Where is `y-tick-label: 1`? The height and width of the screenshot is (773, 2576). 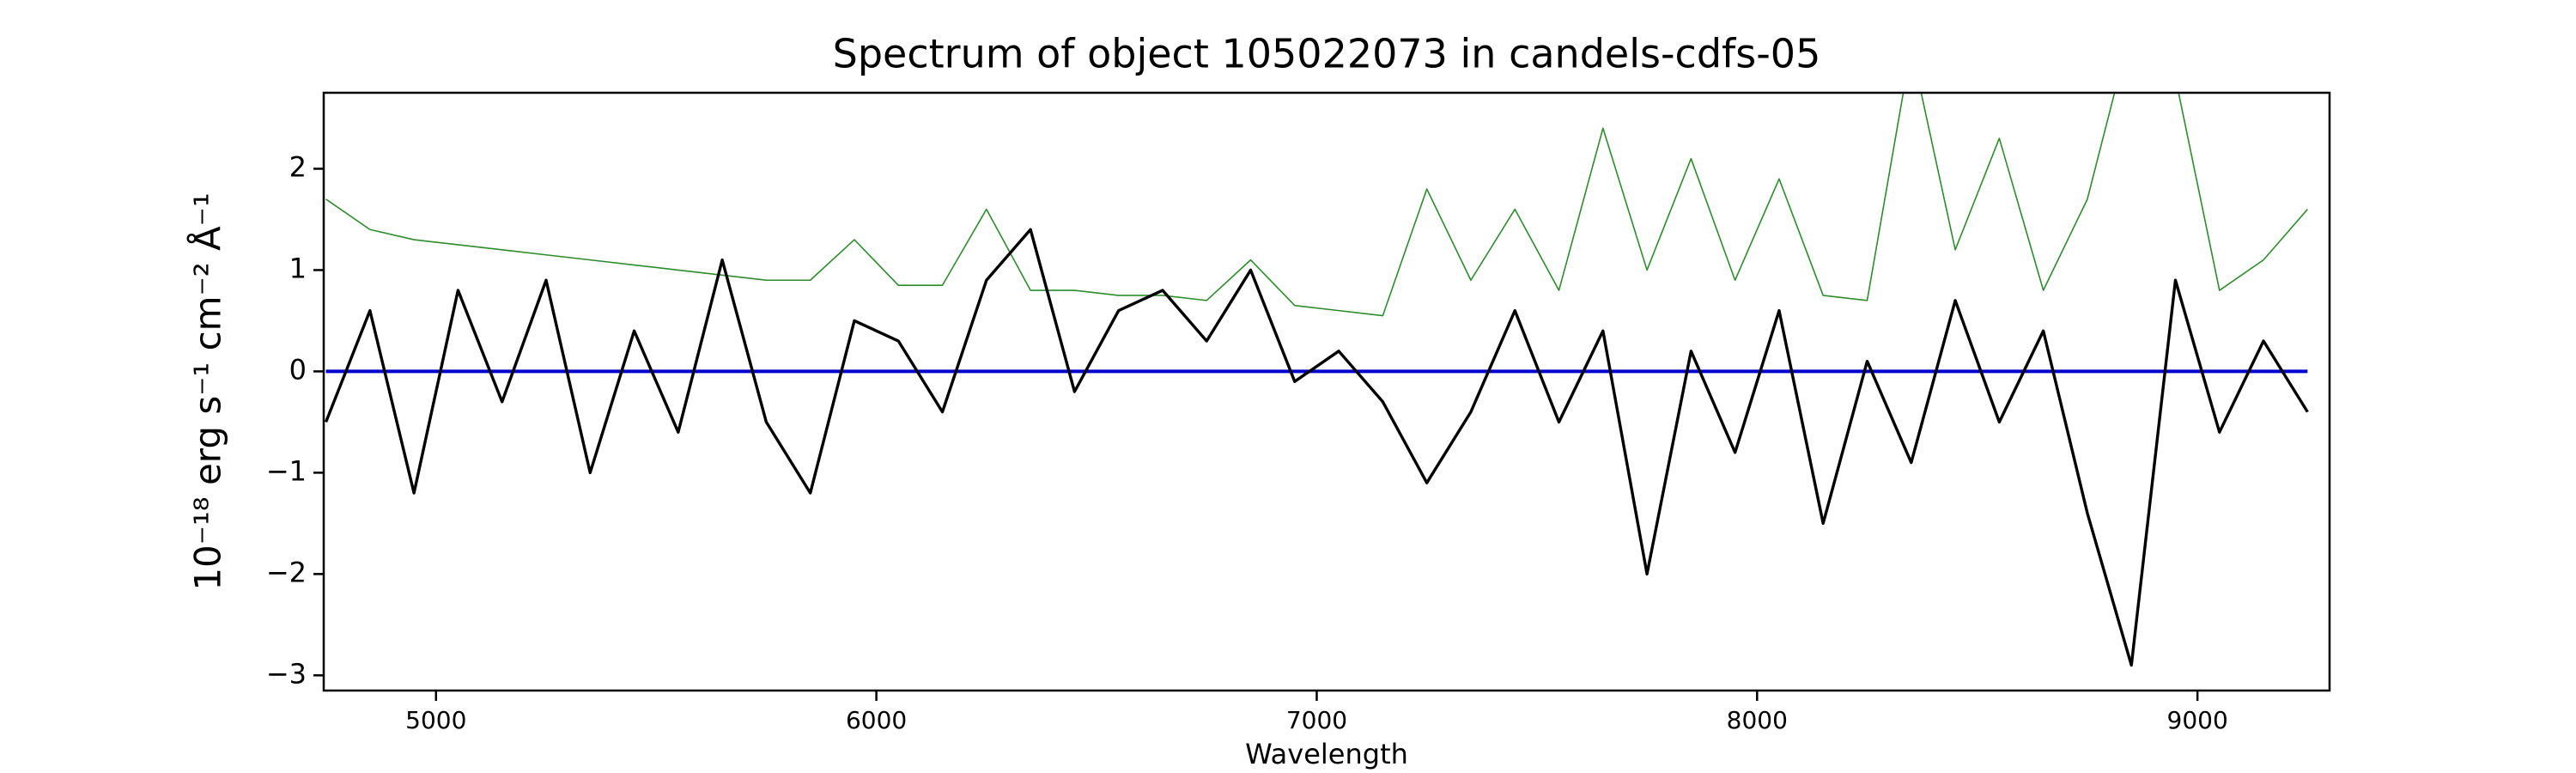
y-tick-label: 1 is located at coordinates (298, 268).